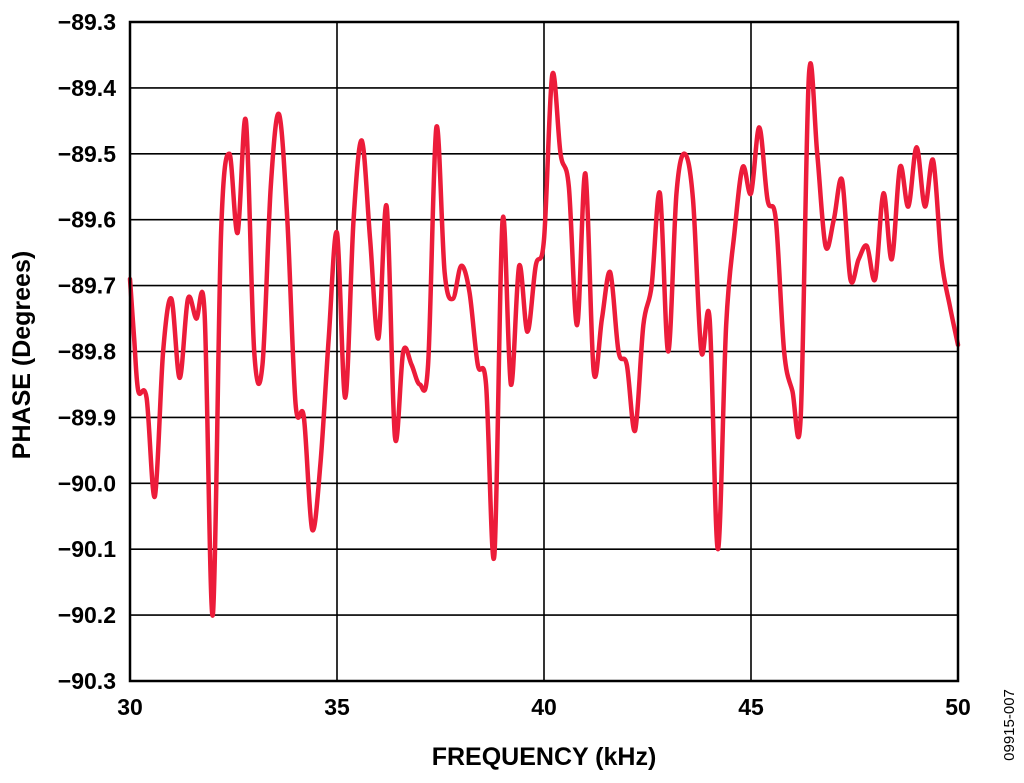  Describe the element at coordinates (87, 549) in the screenshot. I see `y-tick-label: −90.1` at that location.